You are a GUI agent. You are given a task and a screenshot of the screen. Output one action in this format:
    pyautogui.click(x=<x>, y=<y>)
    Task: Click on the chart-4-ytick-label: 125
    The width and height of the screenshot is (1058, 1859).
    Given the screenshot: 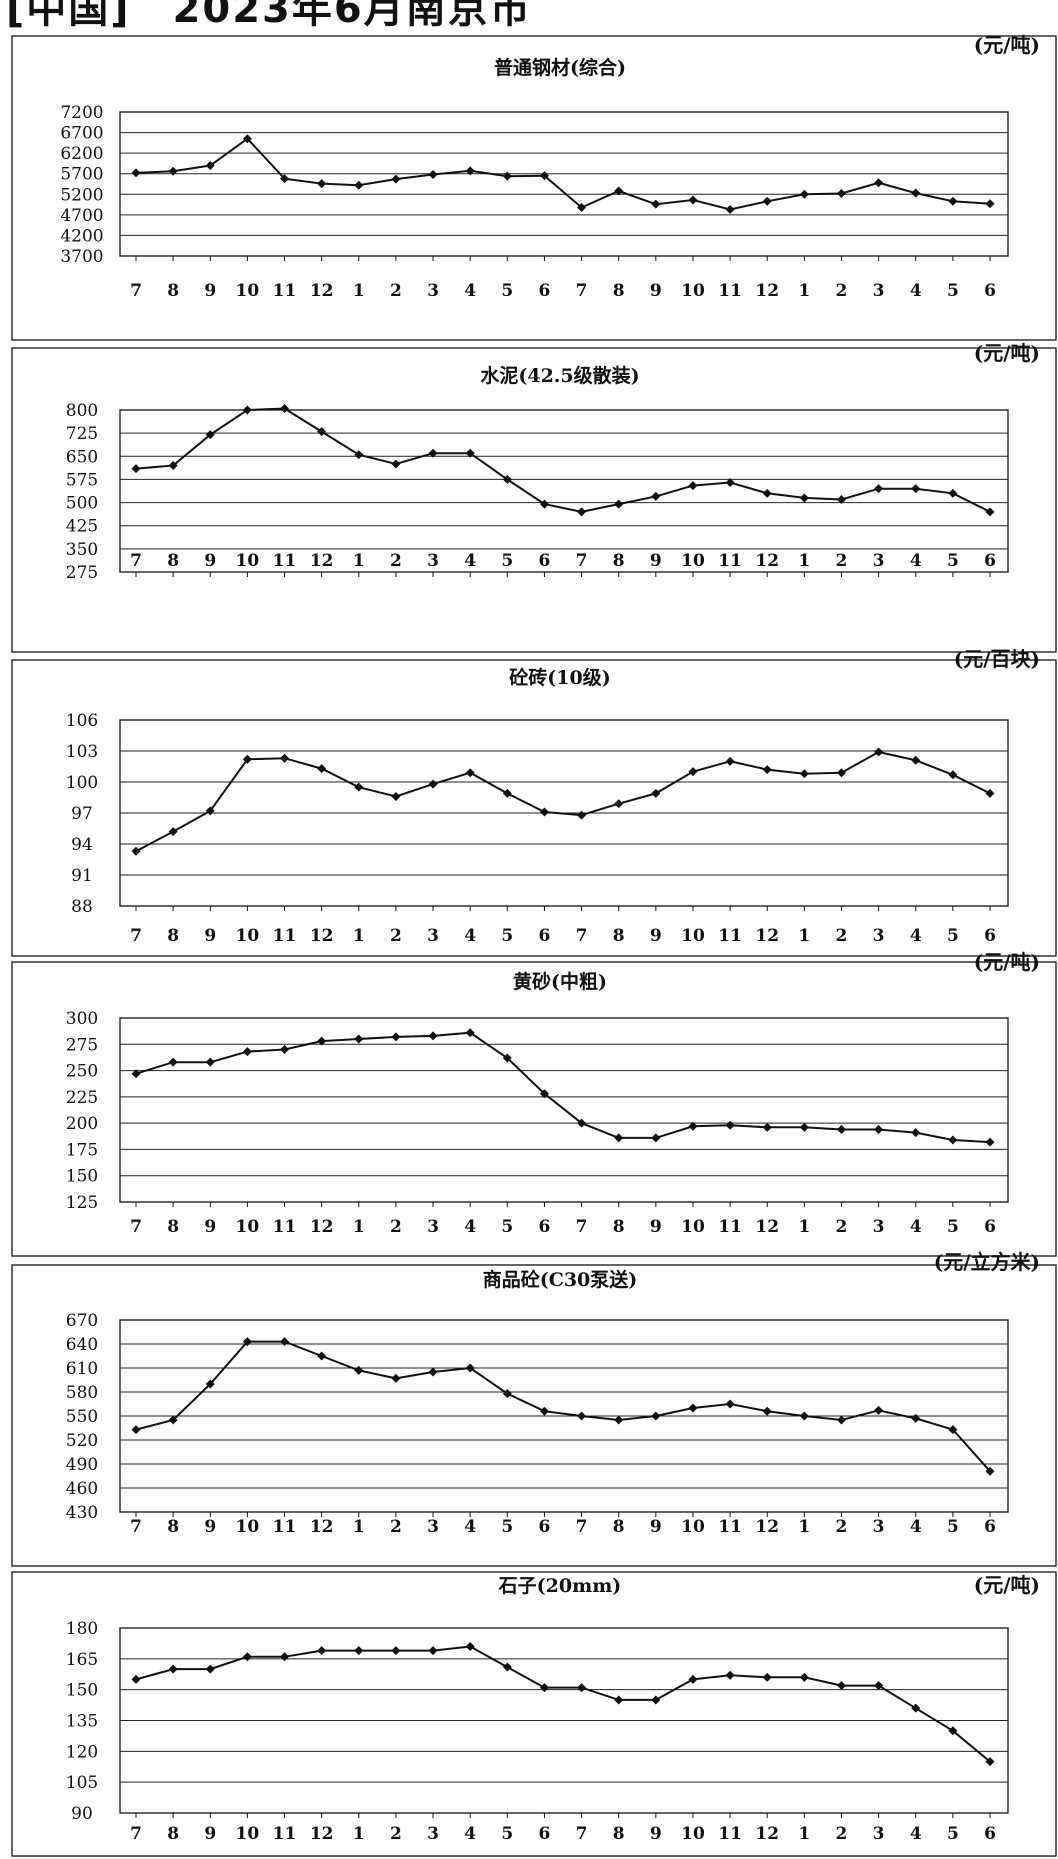 What is the action you would take?
    pyautogui.click(x=82, y=1203)
    